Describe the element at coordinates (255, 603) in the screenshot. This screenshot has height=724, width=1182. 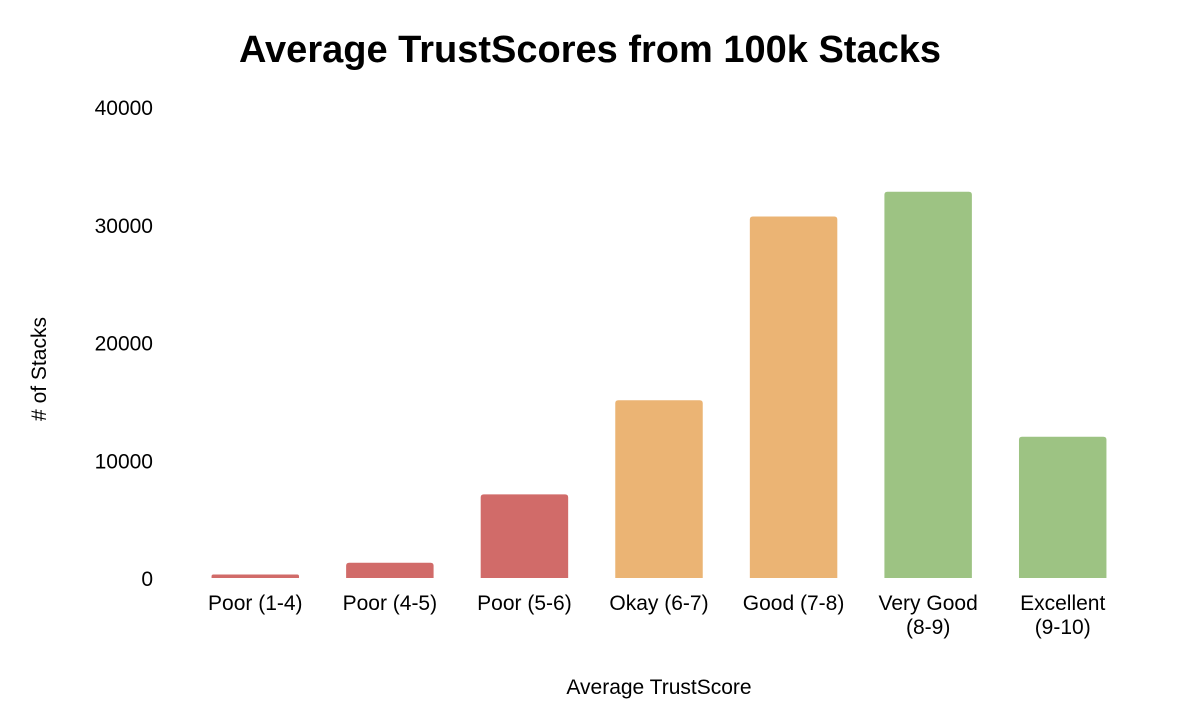
I see `x-tick-label: Poor (1-4)` at that location.